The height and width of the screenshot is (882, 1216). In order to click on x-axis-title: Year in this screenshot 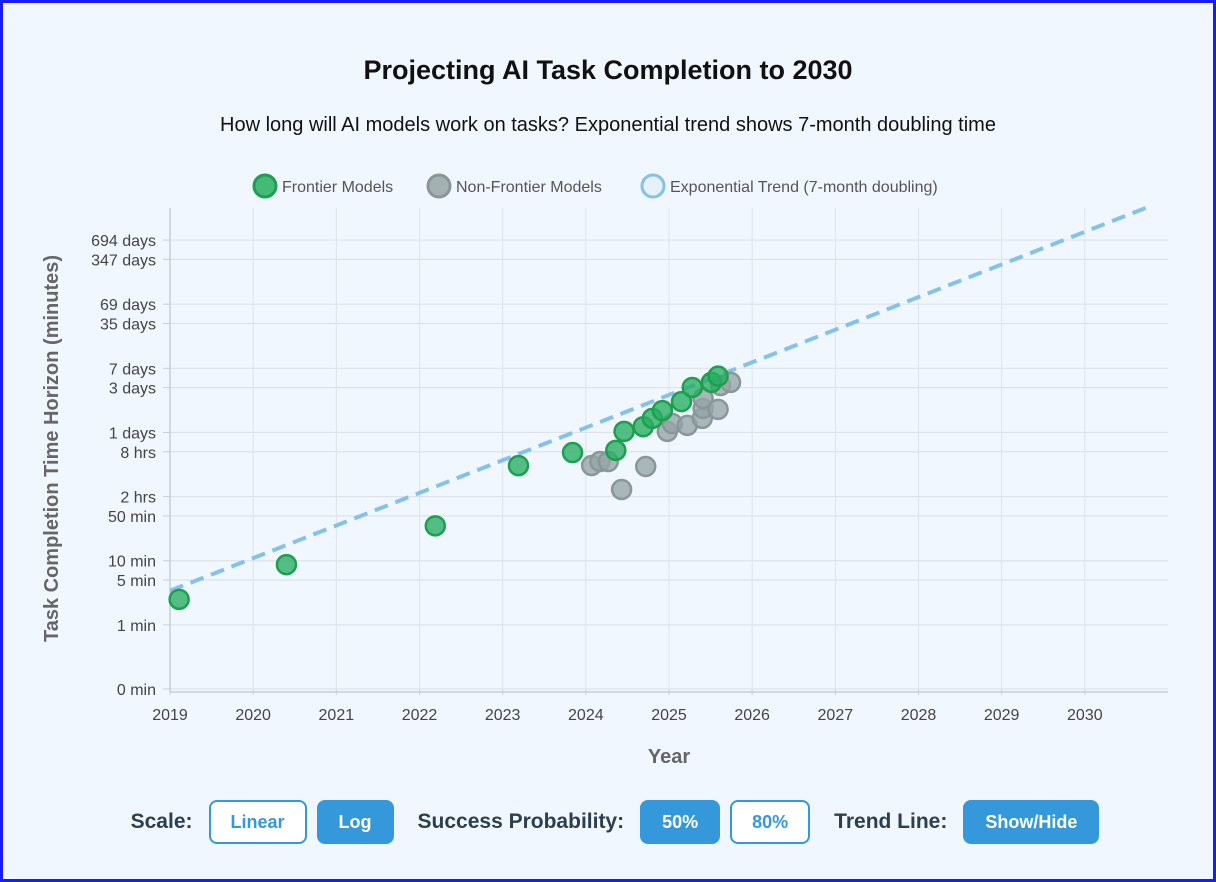, I will do `click(669, 757)`.